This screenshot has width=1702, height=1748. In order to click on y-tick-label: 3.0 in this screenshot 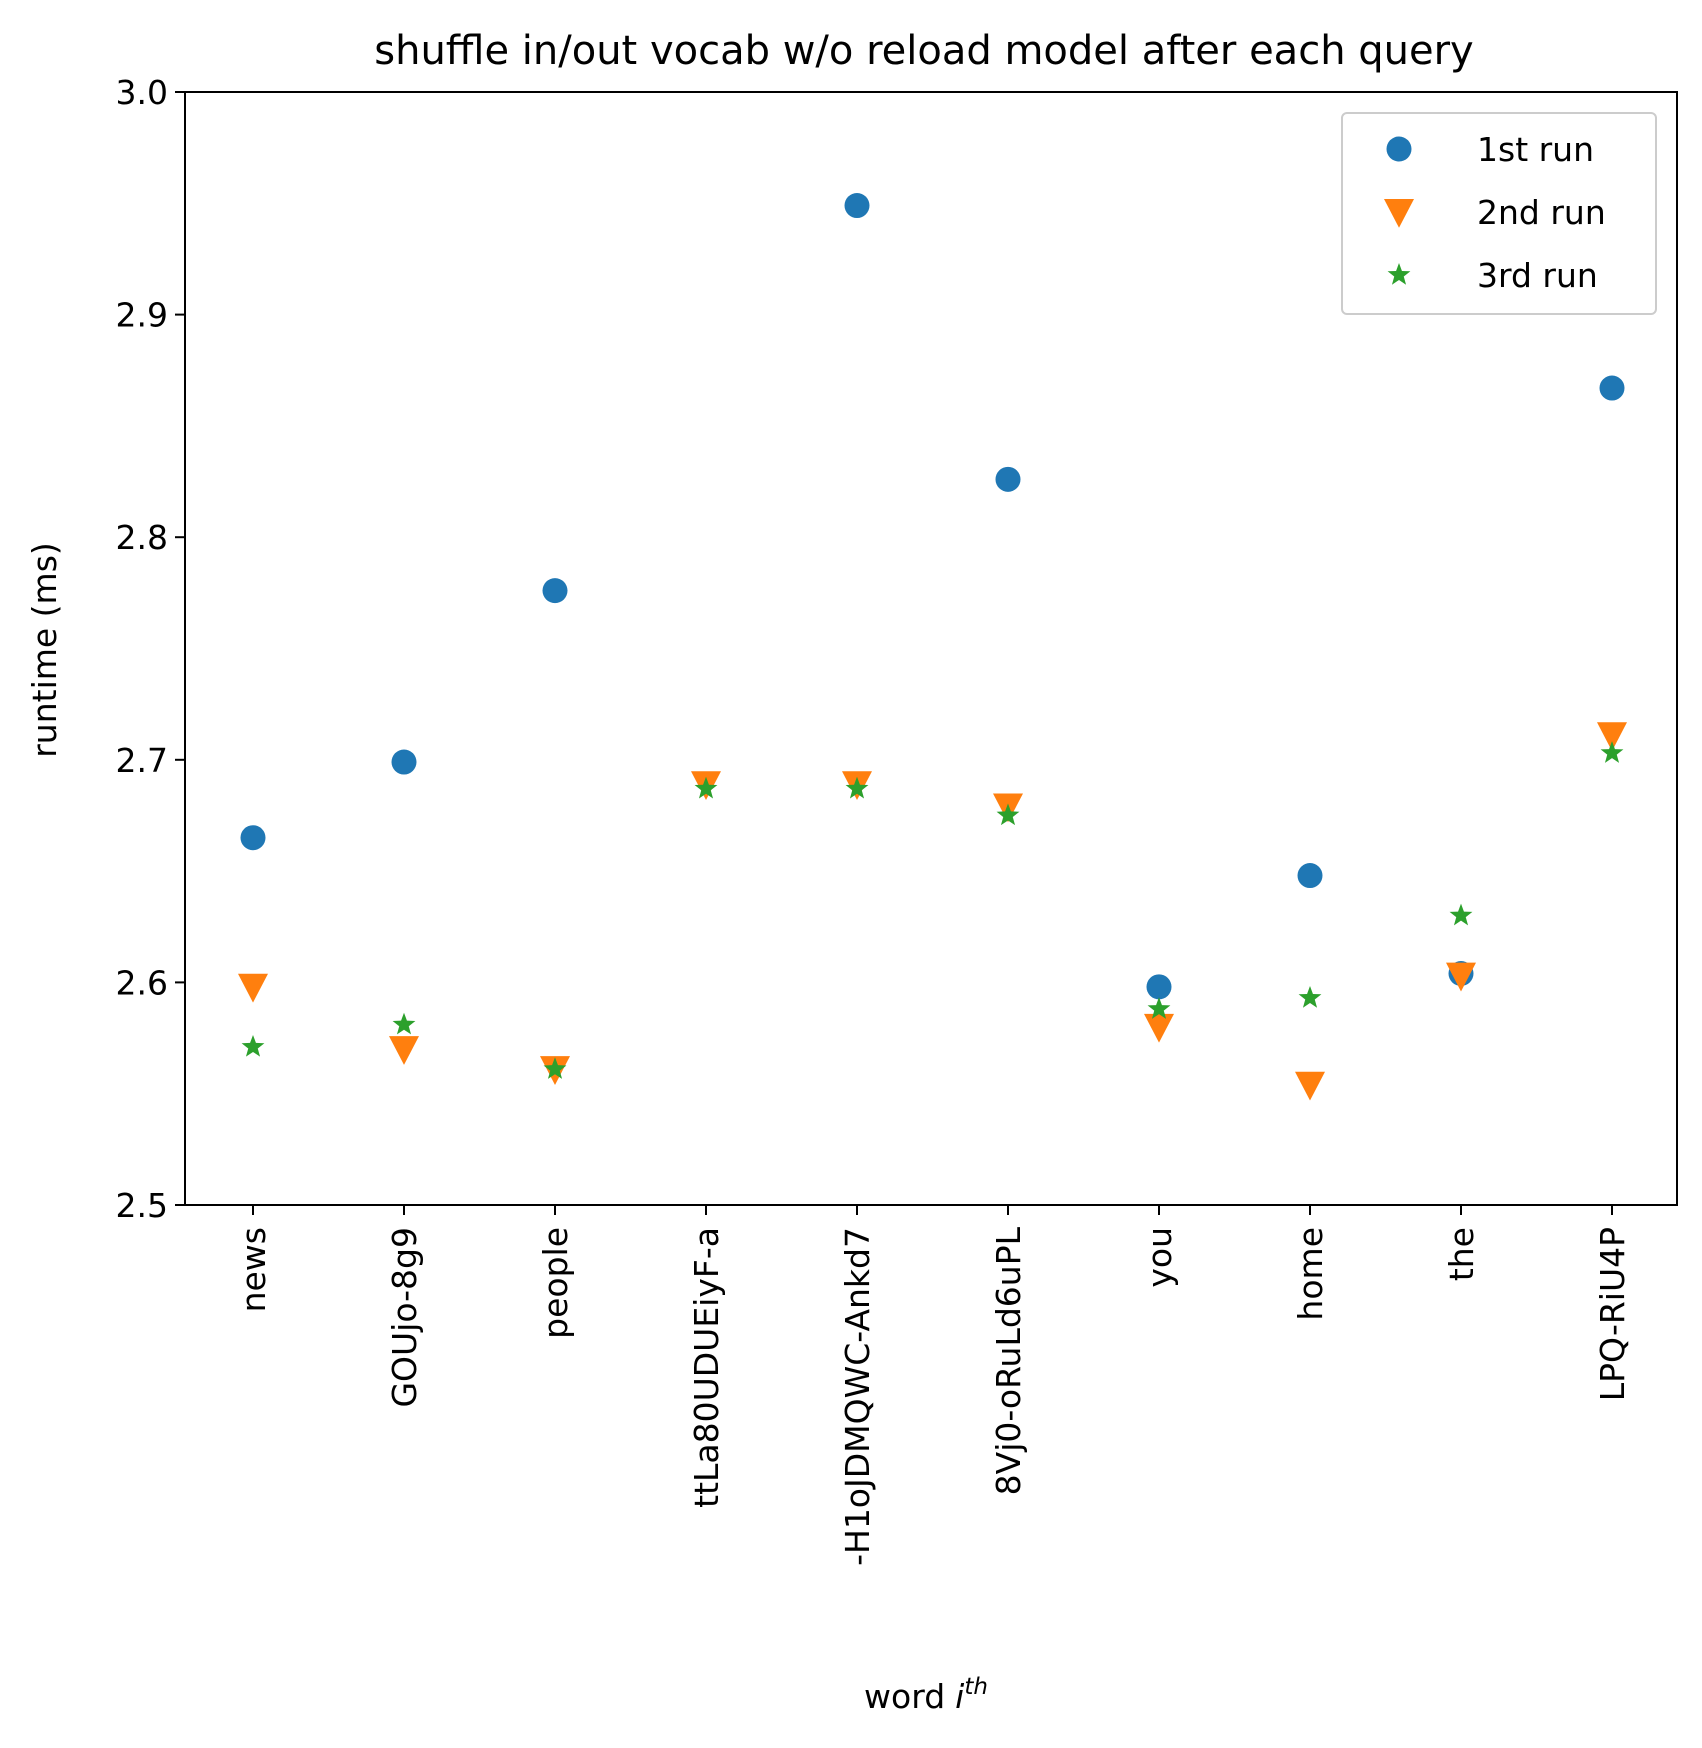, I will do `click(142, 92)`.